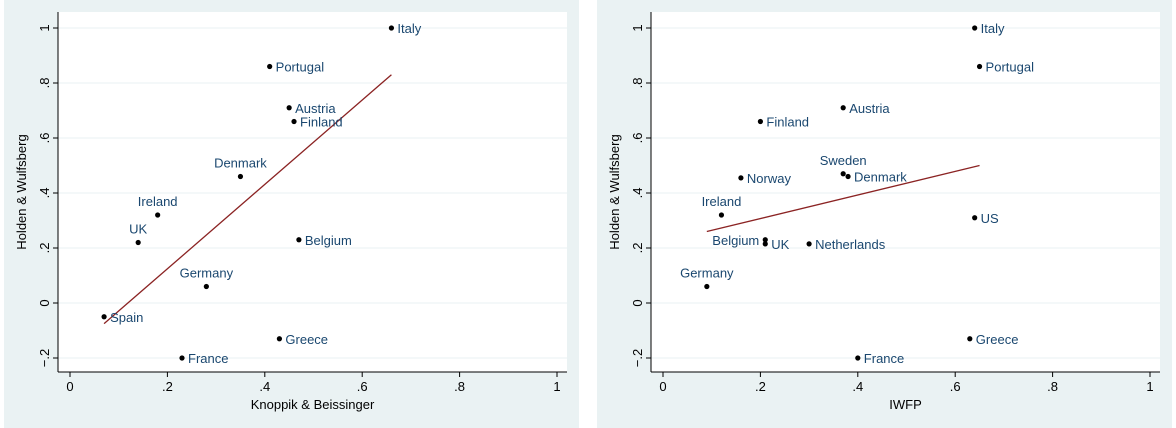  Describe the element at coordinates (990, 218) in the screenshot. I see `point-label: US` at that location.